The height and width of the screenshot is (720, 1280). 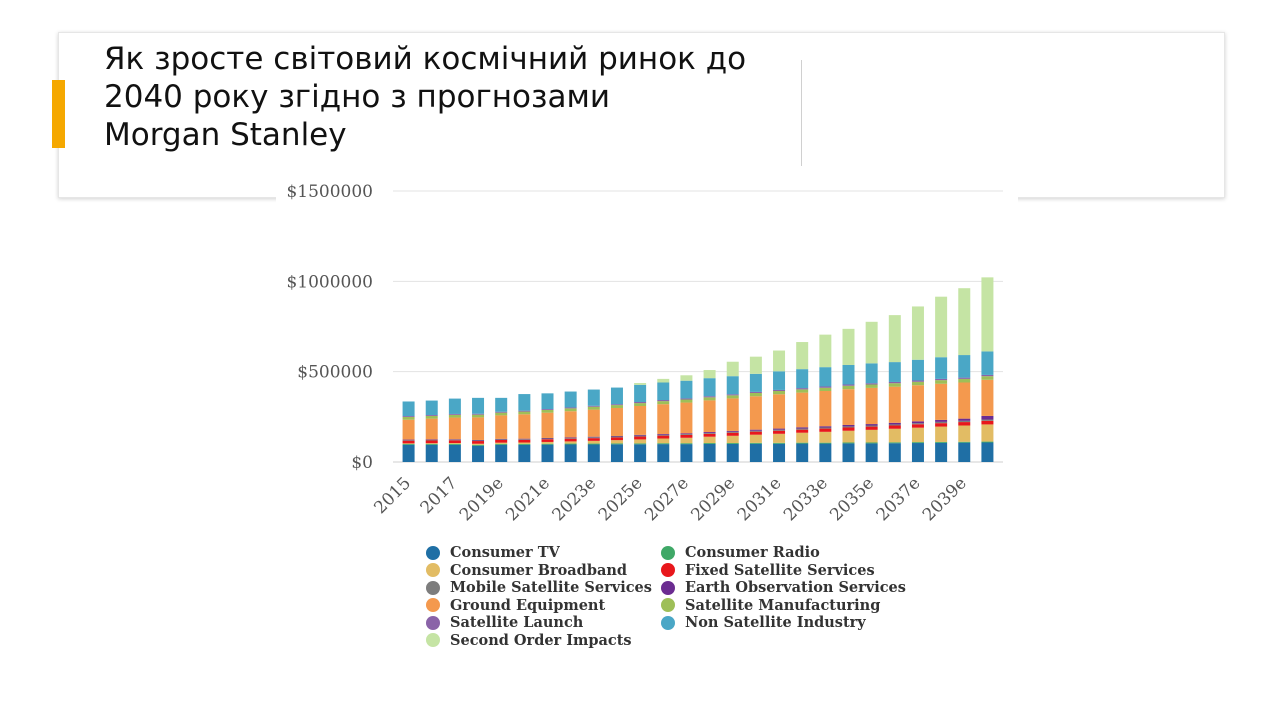 What do you see at coordinates (806, 499) in the screenshot?
I see `x-tick-label: 2033e` at bounding box center [806, 499].